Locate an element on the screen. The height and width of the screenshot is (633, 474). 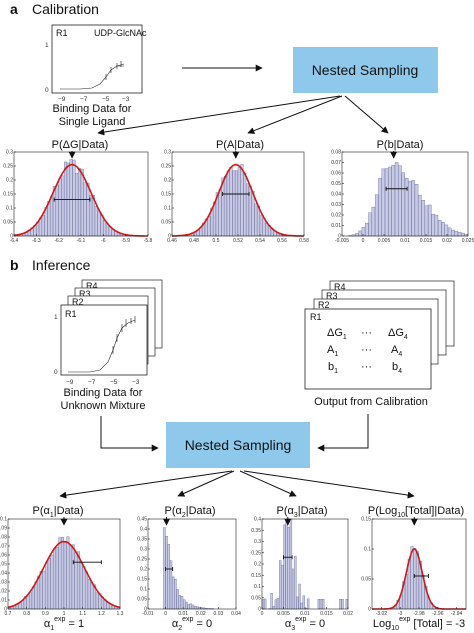
arrow-to-alpha2 is located at coordinates (206, 483).